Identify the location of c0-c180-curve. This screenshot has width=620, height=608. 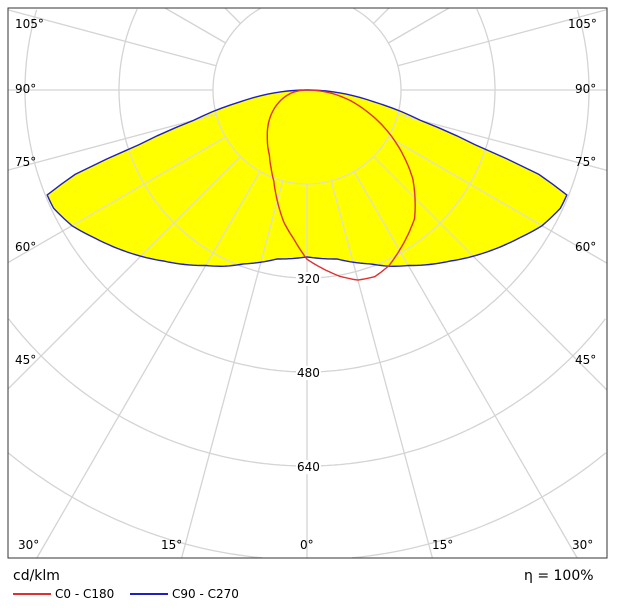
(341, 185).